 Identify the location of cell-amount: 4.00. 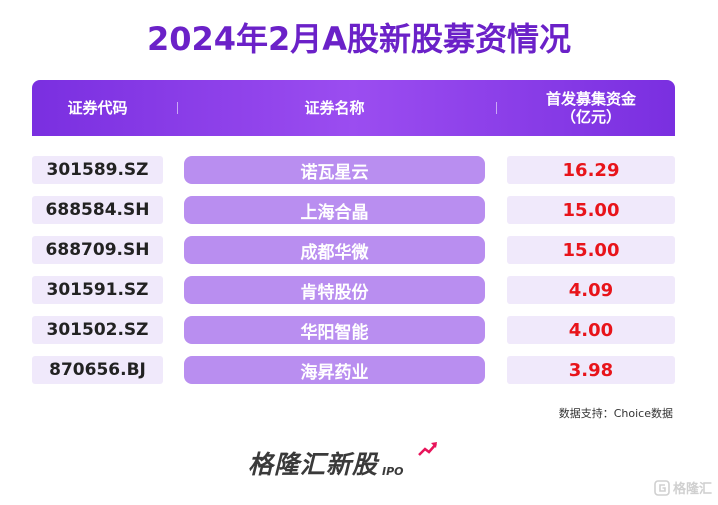
(591, 330).